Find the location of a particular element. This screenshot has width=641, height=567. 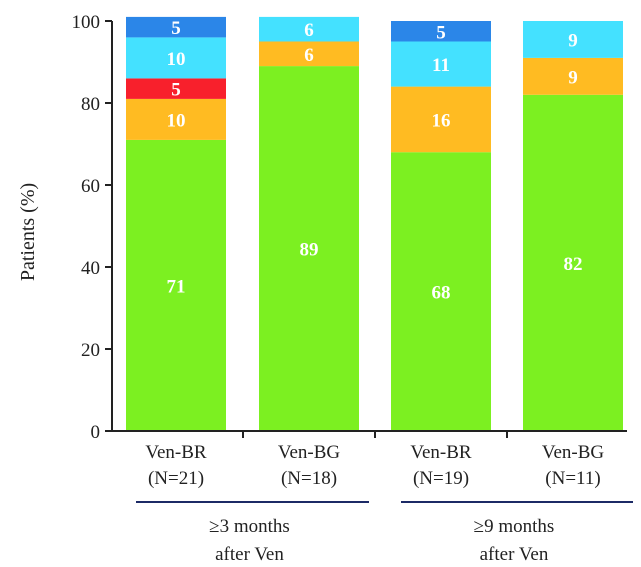

x-tick-label: (N=18) is located at coordinates (309, 478).